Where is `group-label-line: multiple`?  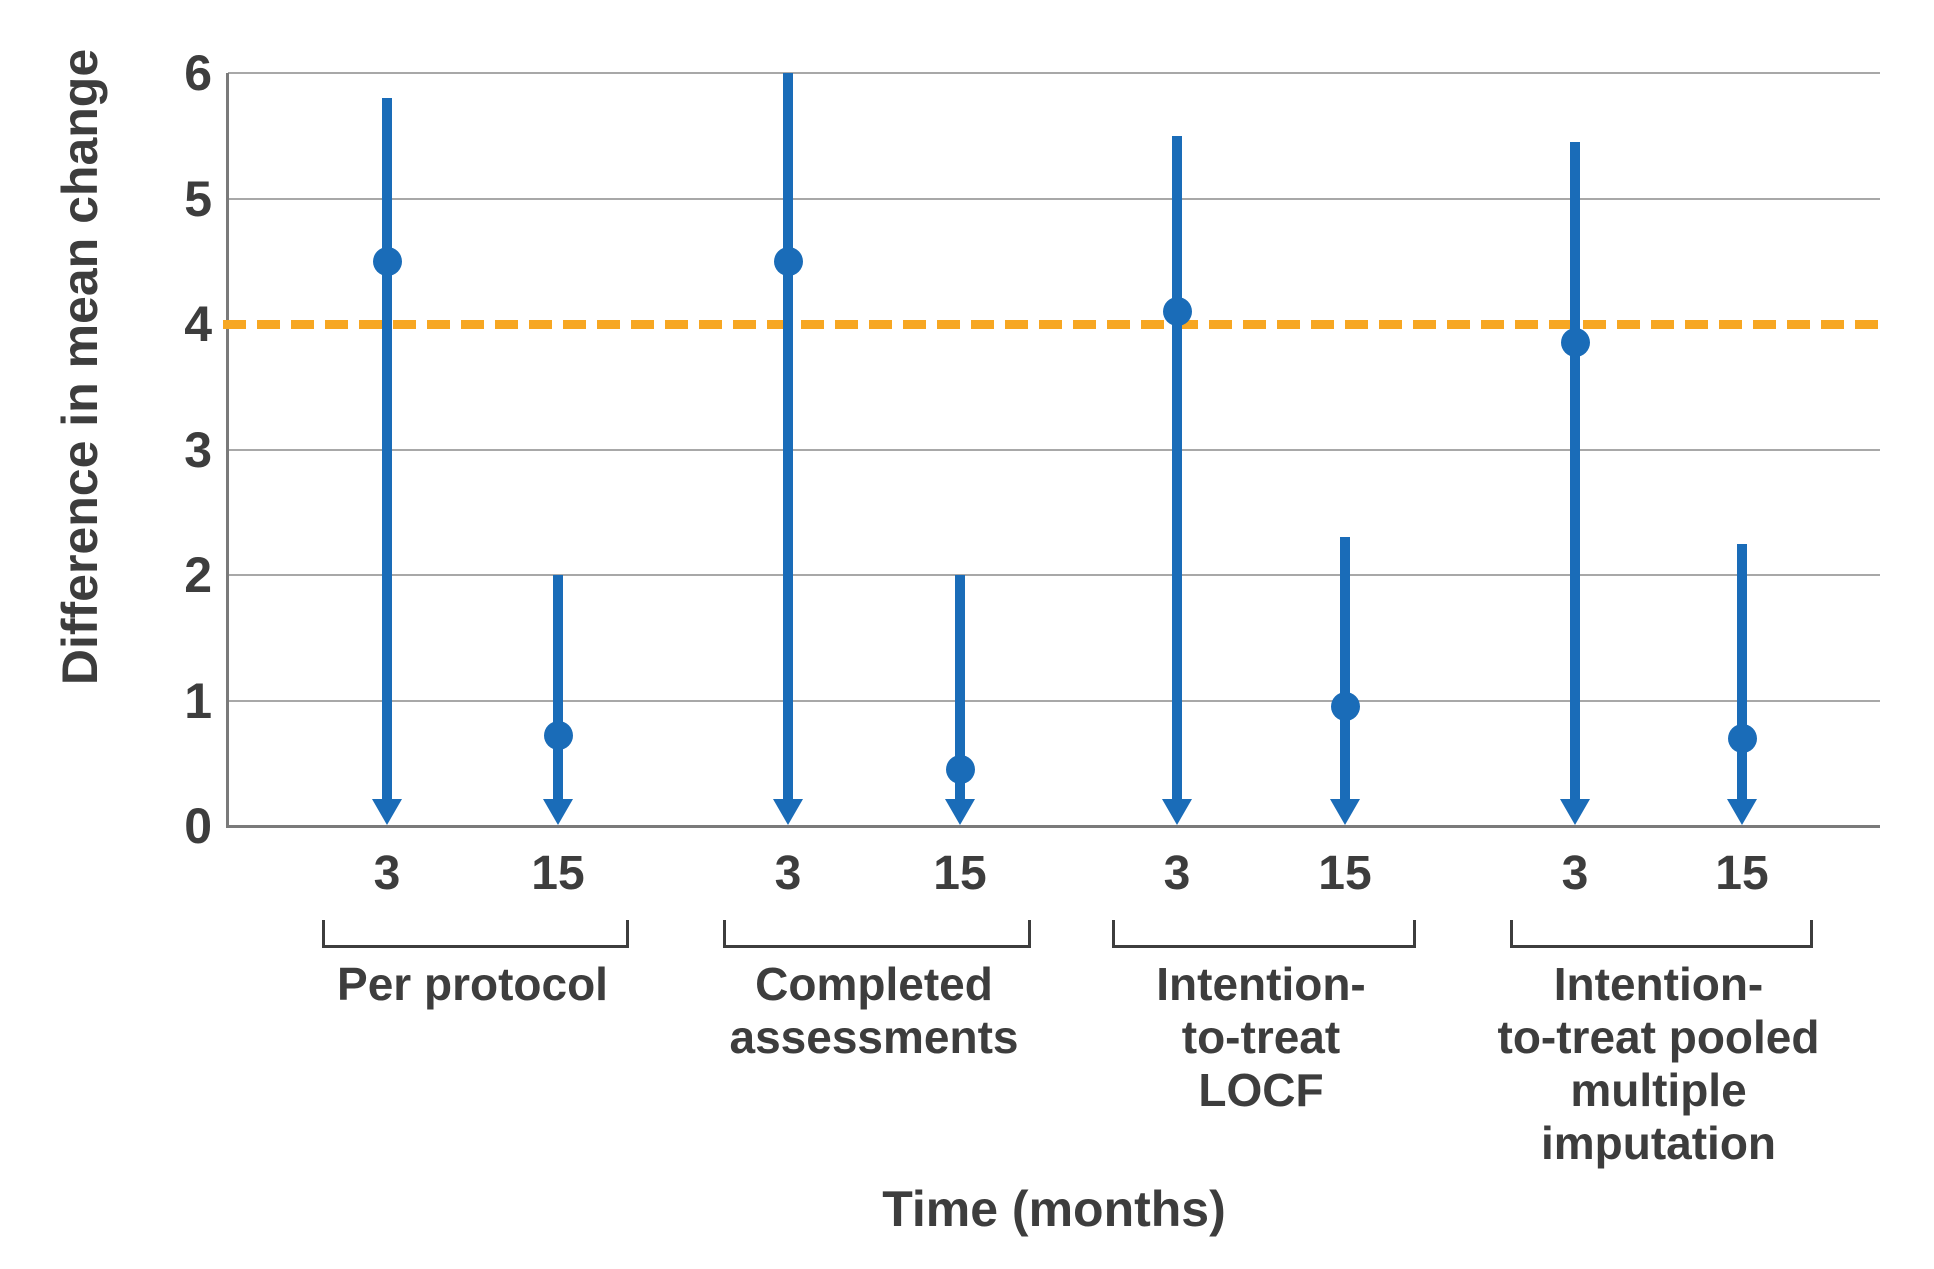
group-label-line: multiple is located at coordinates (1658, 1090).